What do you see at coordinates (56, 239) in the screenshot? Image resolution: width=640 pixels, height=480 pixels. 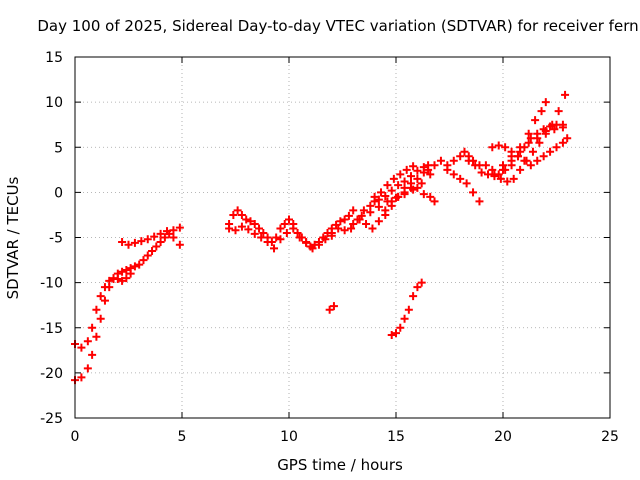 I see `y-tick-label: -5` at bounding box center [56, 239].